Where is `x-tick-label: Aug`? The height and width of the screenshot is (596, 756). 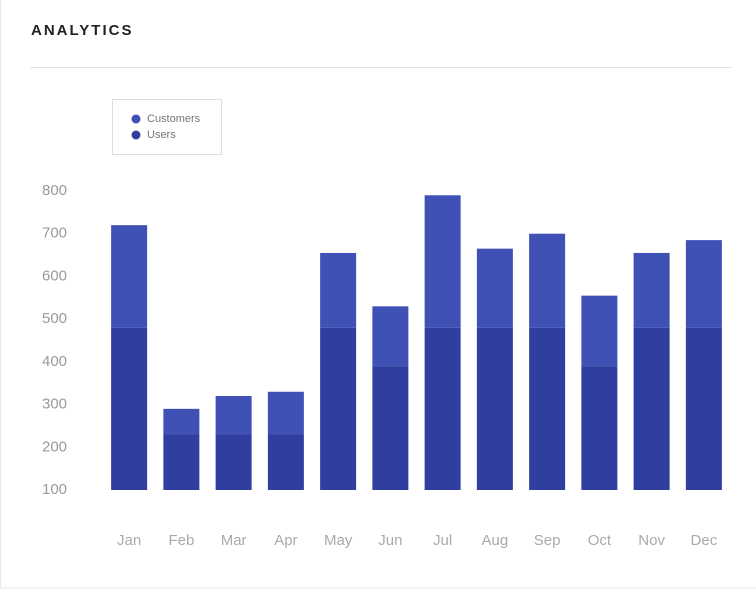
x-tick-label: Aug is located at coordinates (495, 540).